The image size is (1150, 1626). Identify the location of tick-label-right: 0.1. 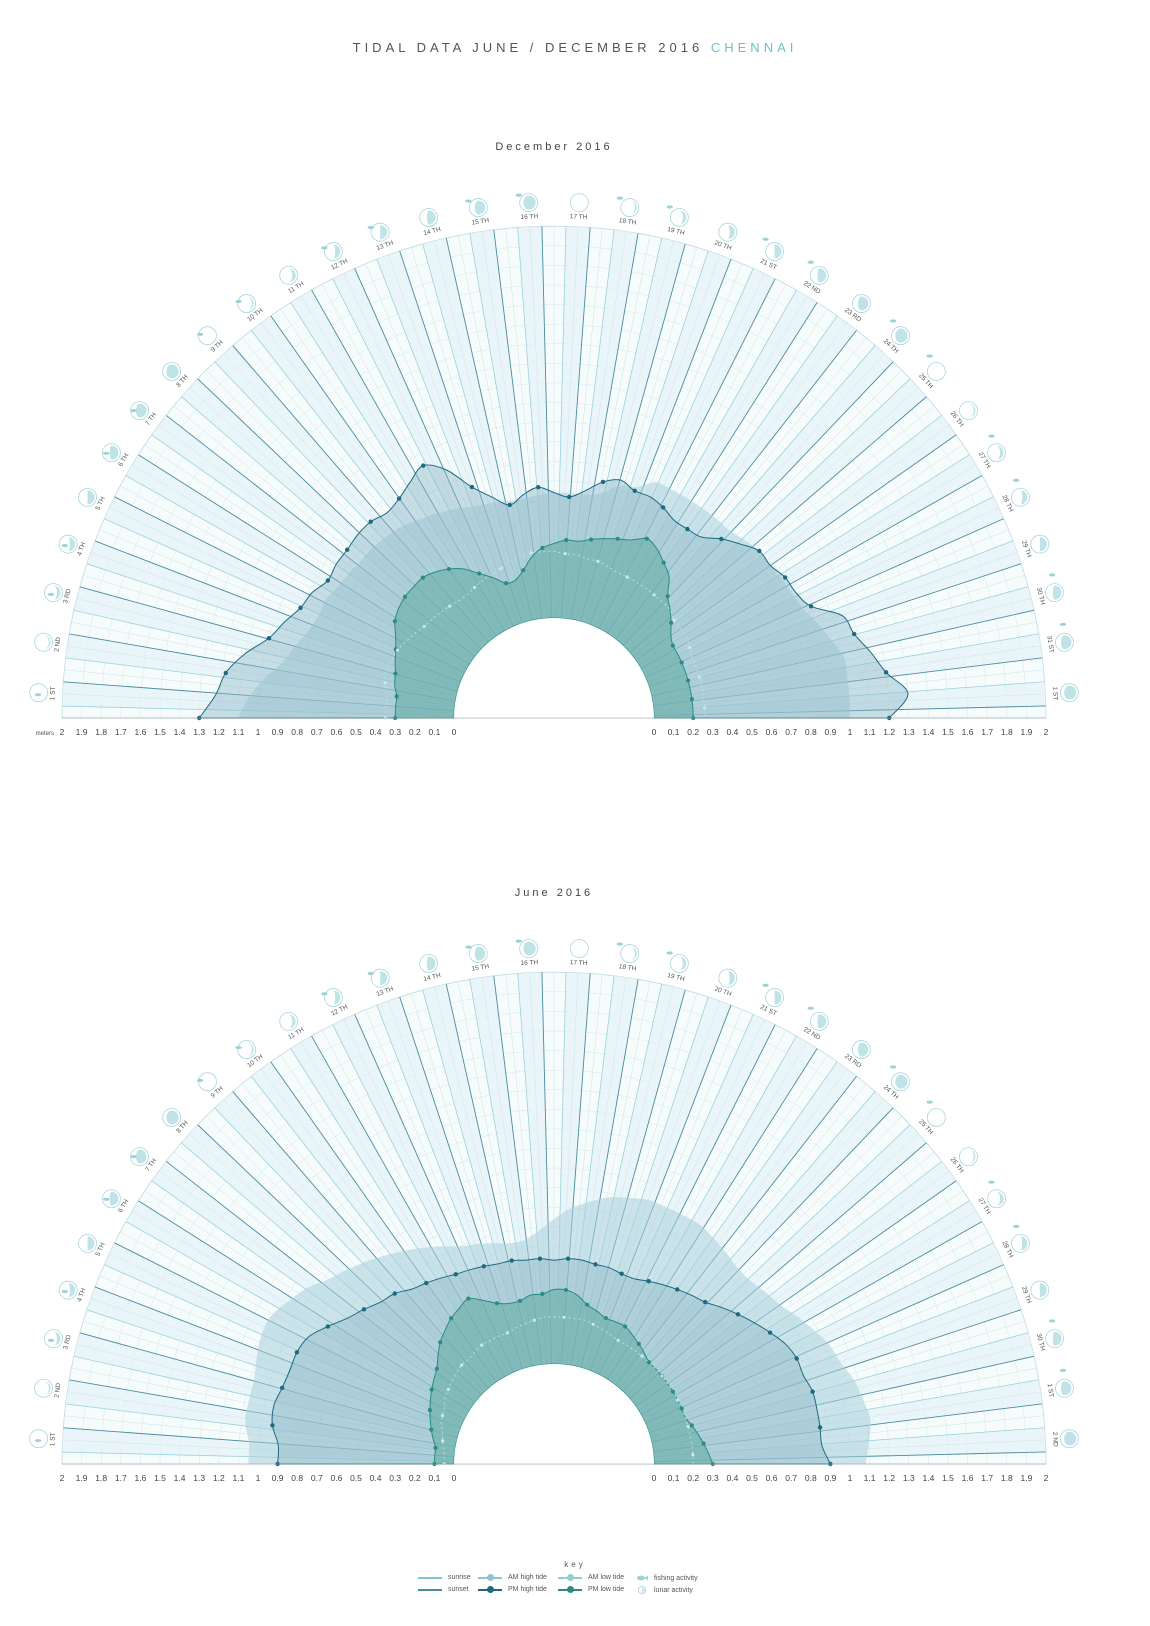
(674, 1478).